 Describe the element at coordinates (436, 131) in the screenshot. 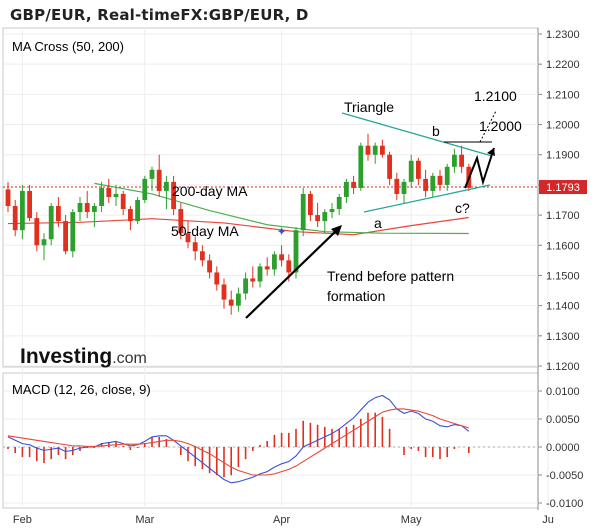

I see `wave-b-label: b` at that location.